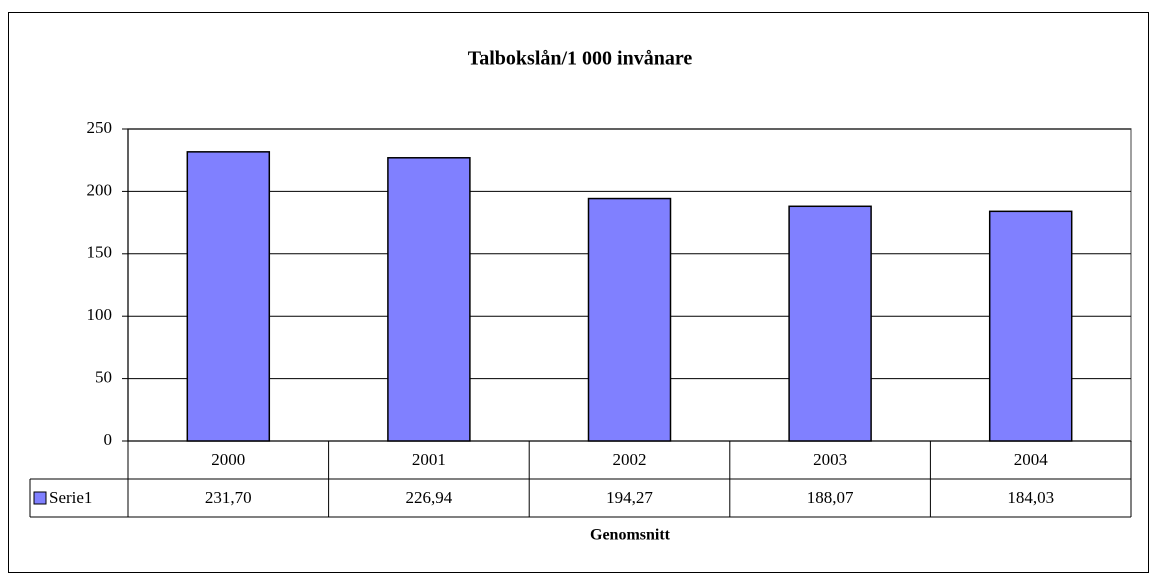 The width and height of the screenshot is (1153, 581). Describe the element at coordinates (630, 459) in the screenshot. I see `x-tick-label: 2002` at that location.